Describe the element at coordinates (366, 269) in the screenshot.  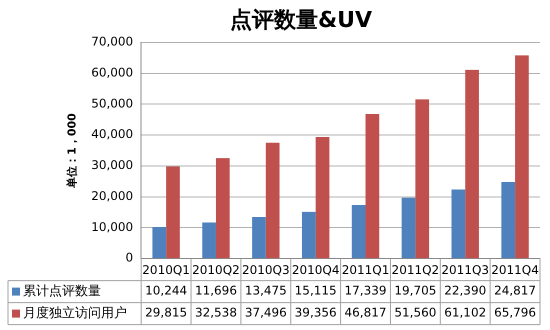
I see `x-tick-label: 2011Q1` at that location.